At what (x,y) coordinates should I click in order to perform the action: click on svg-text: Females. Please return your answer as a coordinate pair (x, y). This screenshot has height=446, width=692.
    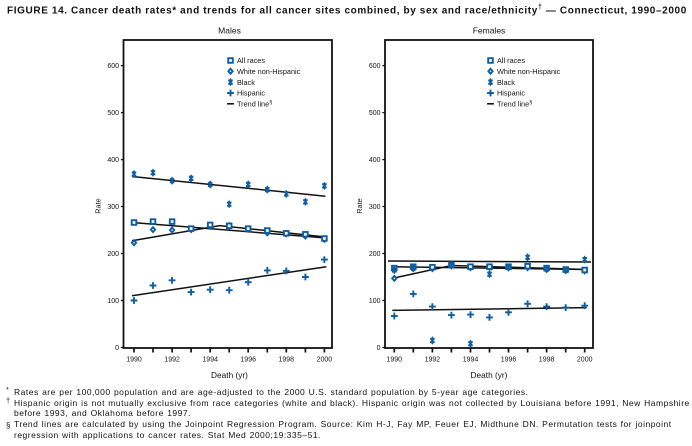
    Looking at the image, I should click on (489, 31).